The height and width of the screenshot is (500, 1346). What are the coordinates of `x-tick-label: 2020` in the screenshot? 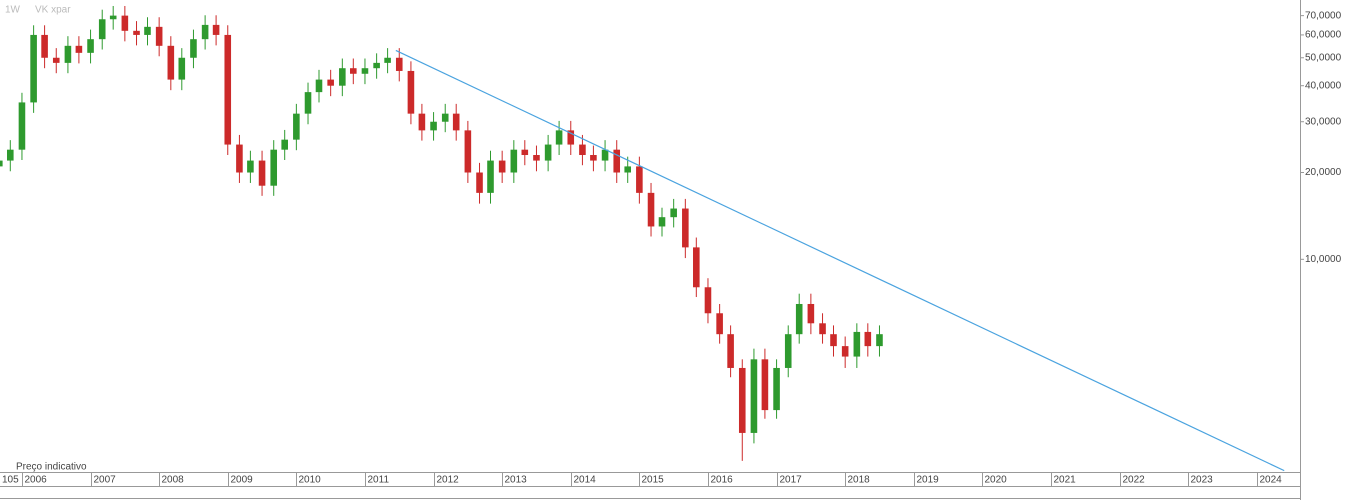 It's located at (996, 480).